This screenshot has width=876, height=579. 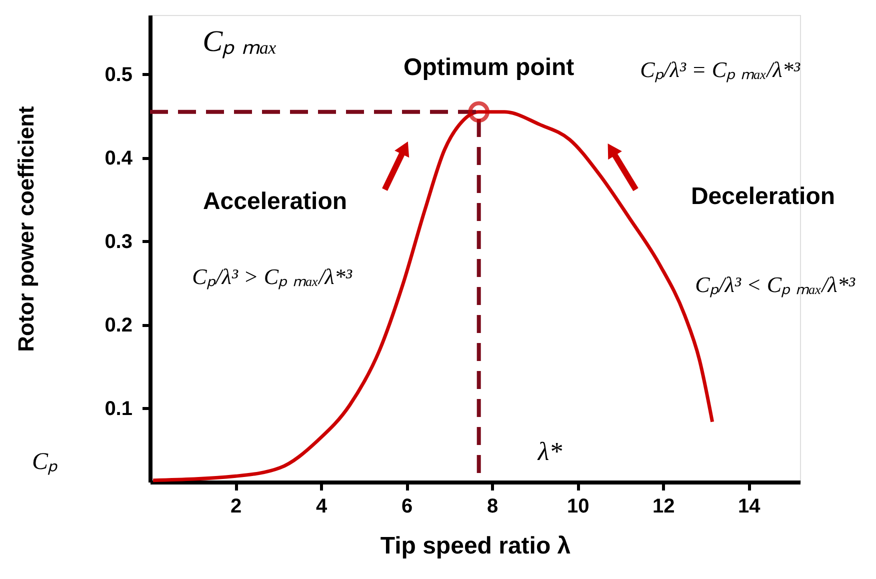 I want to click on annotation: Cₚ/λ³ > Cₚ ₘₐₓ/λ*³, so click(x=272, y=277).